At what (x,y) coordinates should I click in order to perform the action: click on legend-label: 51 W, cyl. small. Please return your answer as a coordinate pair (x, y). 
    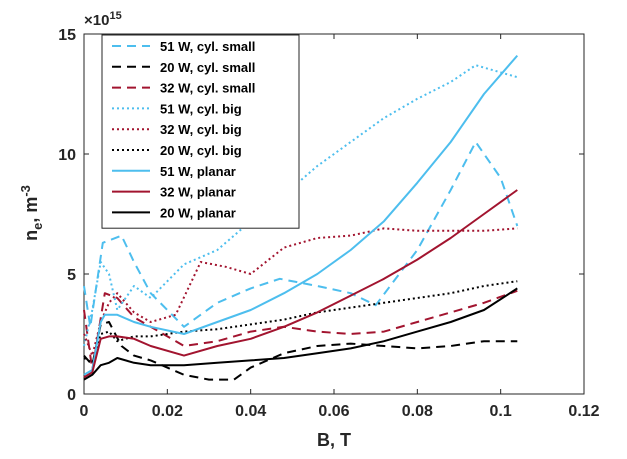
    Looking at the image, I should click on (207, 46).